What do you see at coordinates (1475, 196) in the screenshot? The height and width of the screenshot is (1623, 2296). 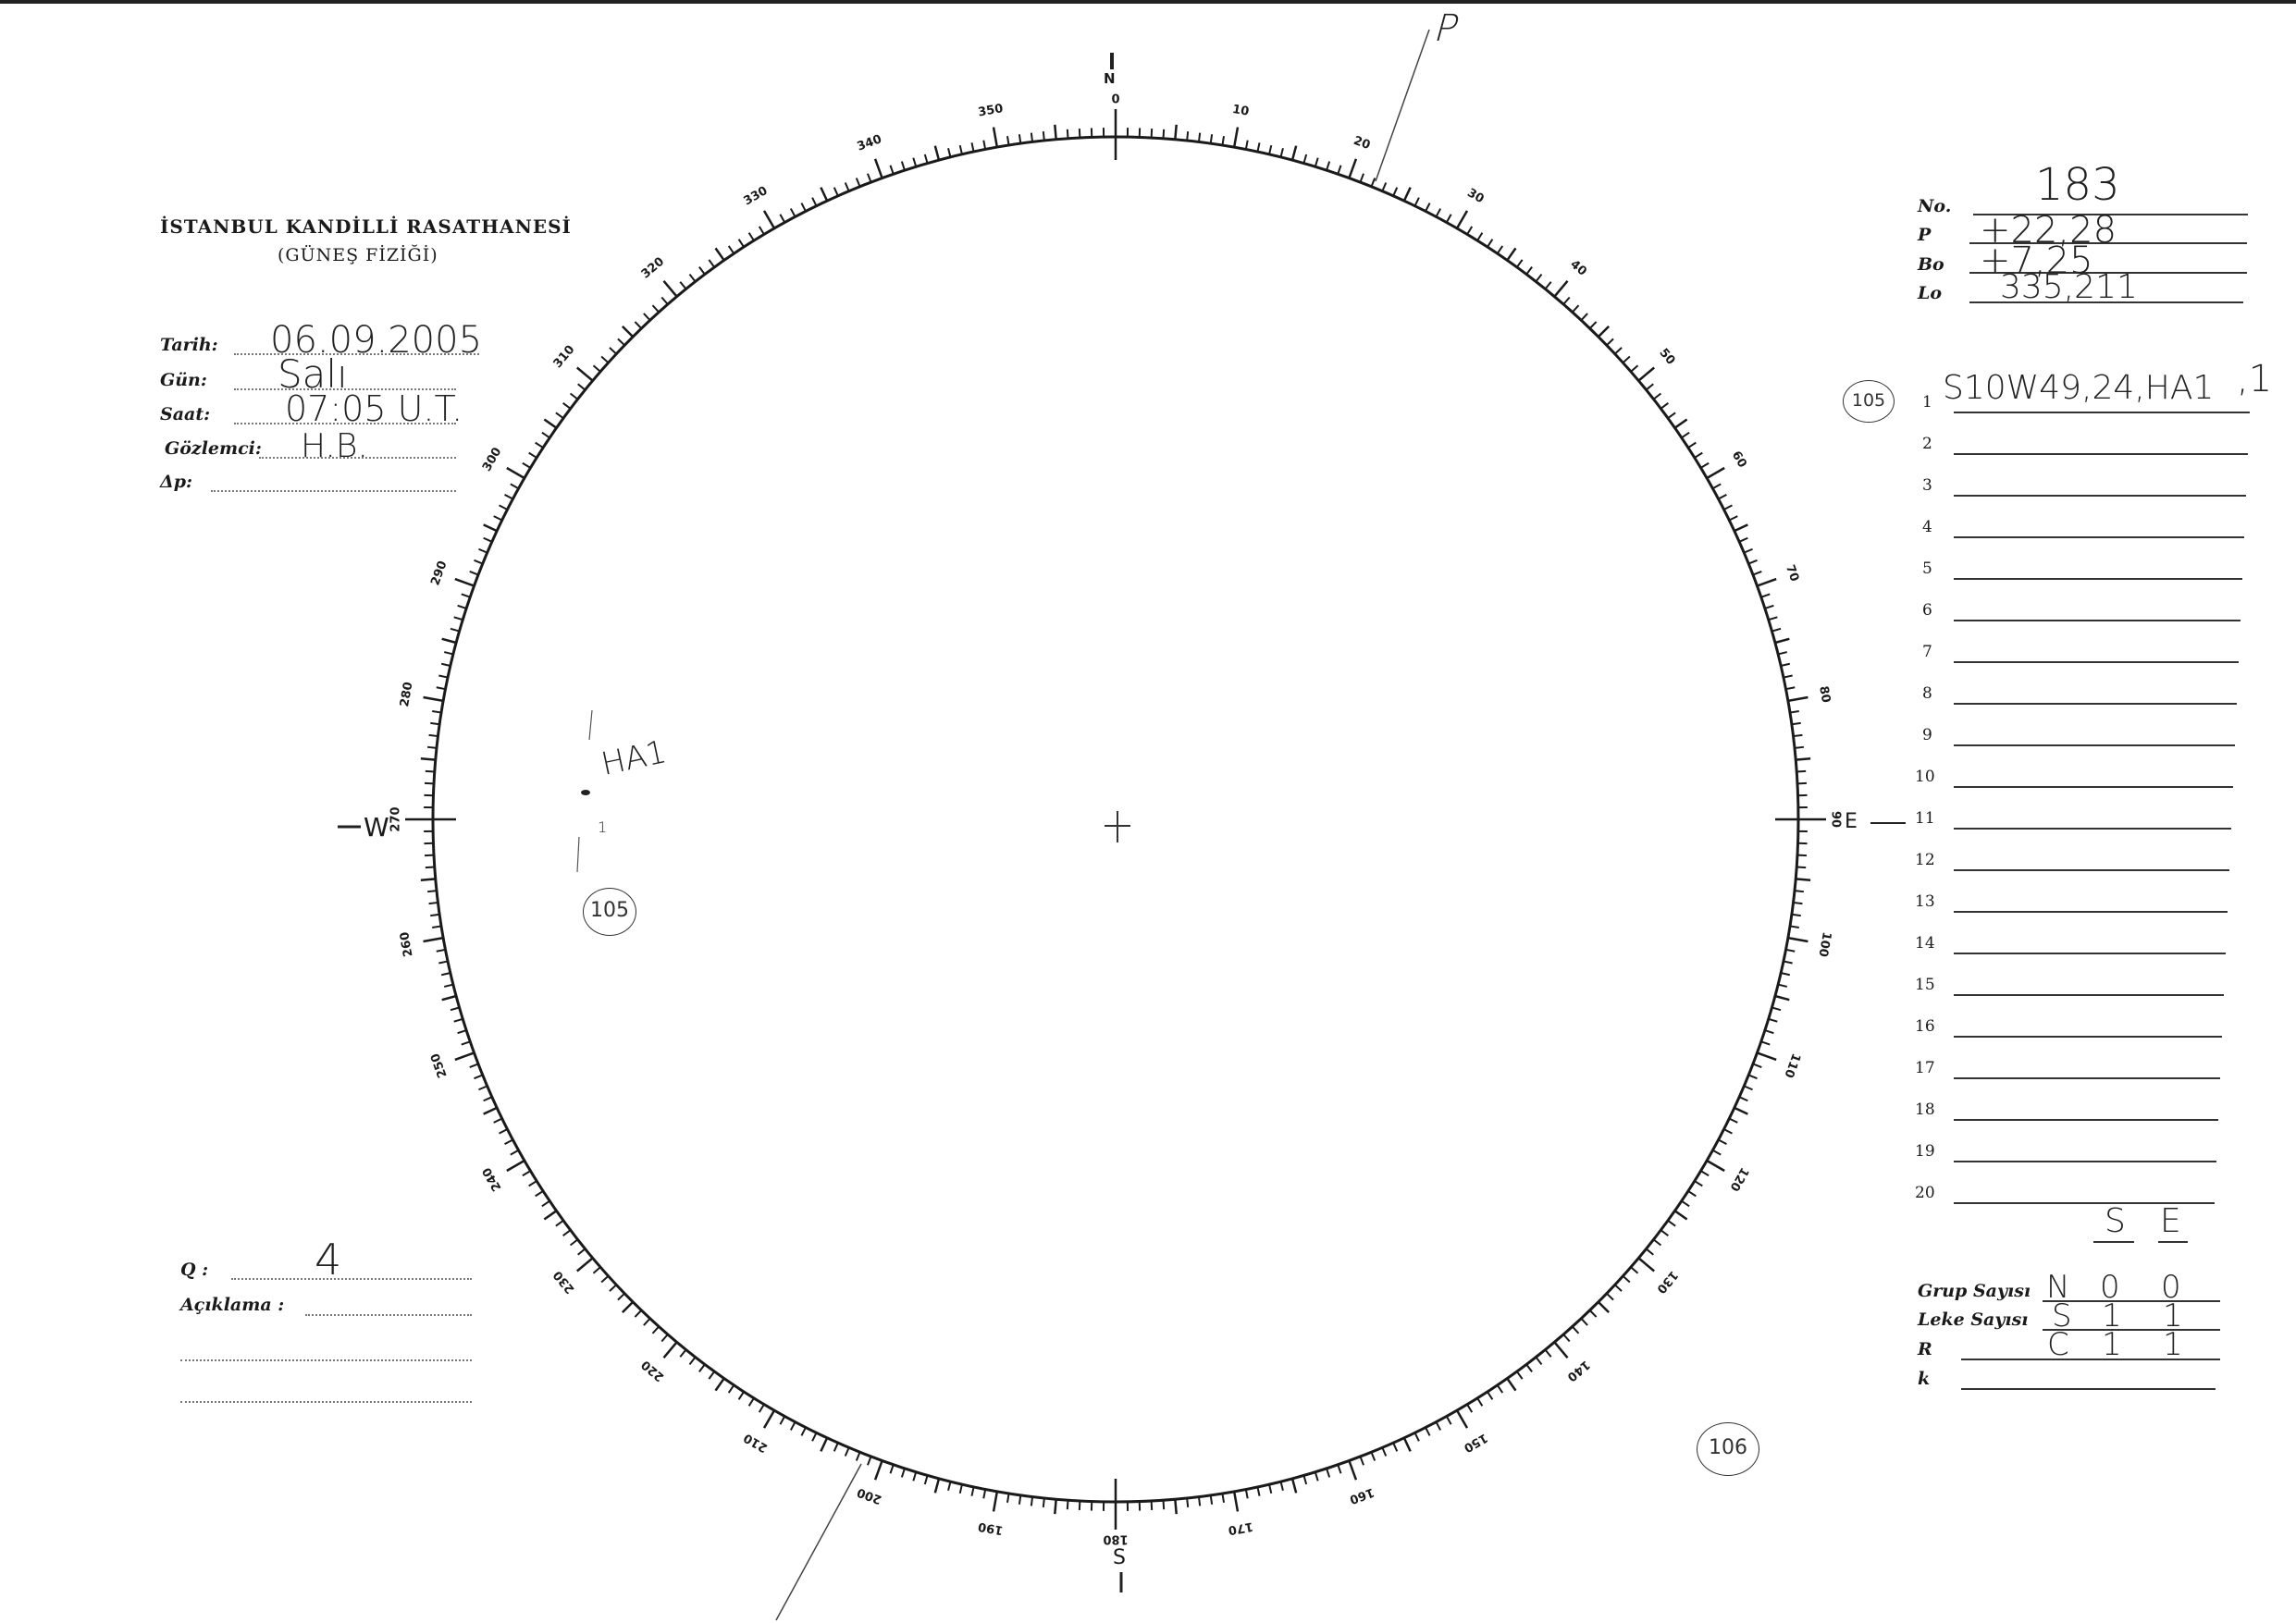 I see `scale-label: 30` at bounding box center [1475, 196].